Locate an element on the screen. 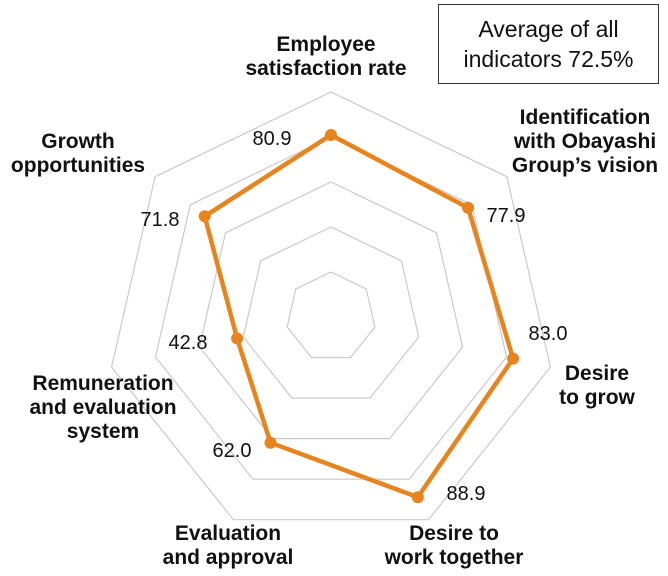 The width and height of the screenshot is (668, 576). axis-label-line: Growth is located at coordinates (78, 141).